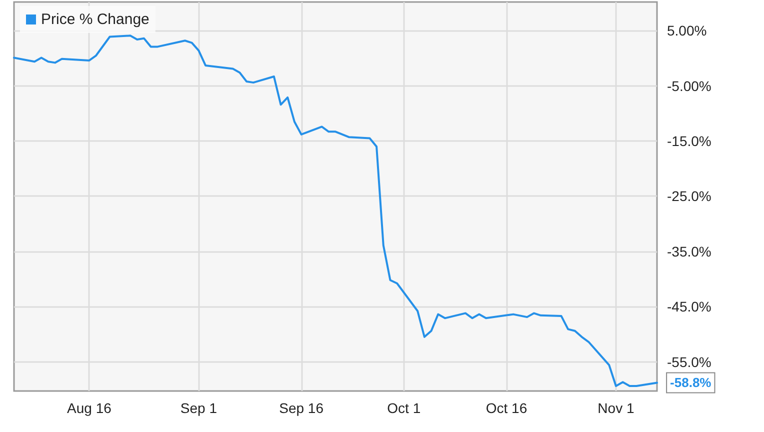 This screenshot has height=432, width=764. I want to click on y-tick-label: -35.0%, so click(689, 251).